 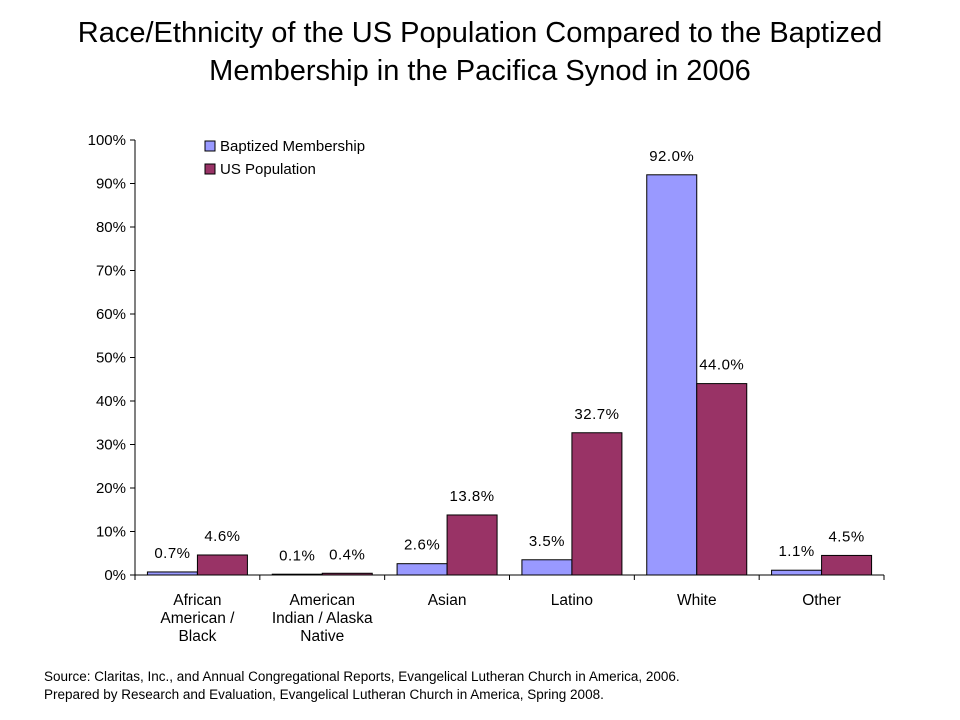 What do you see at coordinates (107, 140) in the screenshot?
I see `y-tick-label: 100%` at bounding box center [107, 140].